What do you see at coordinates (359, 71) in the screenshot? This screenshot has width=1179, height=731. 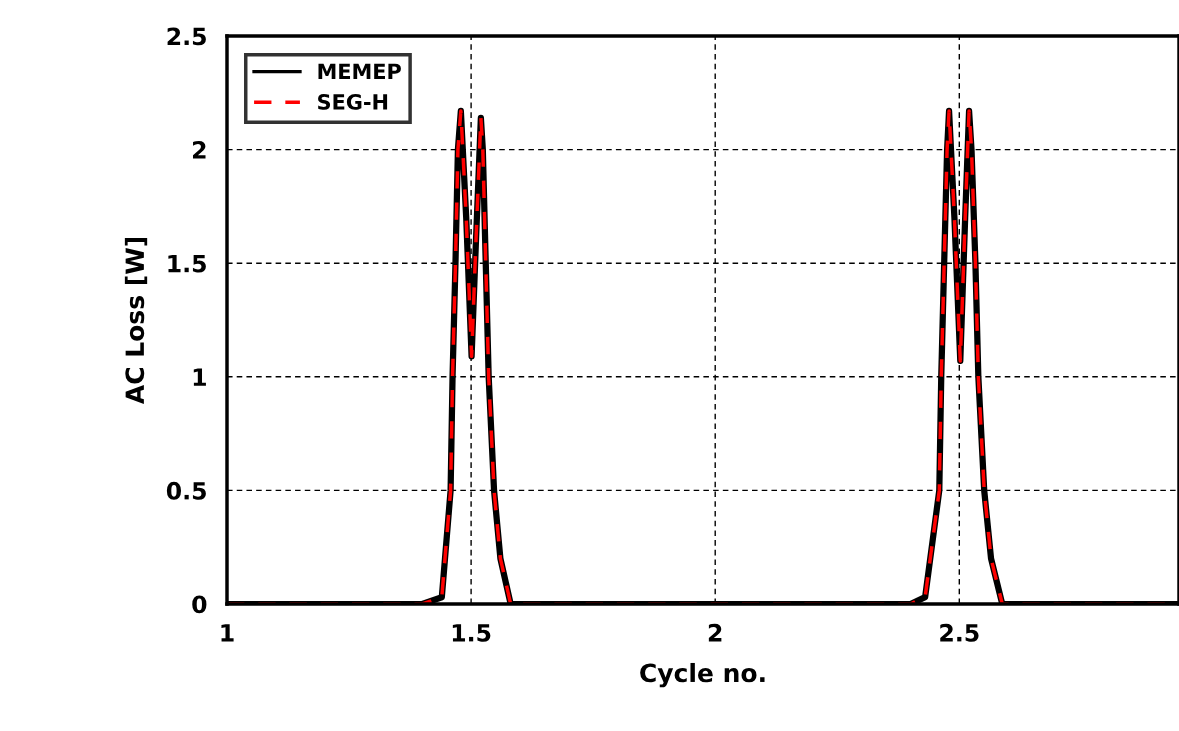 I see `legend-label: MEMEP` at bounding box center [359, 71].